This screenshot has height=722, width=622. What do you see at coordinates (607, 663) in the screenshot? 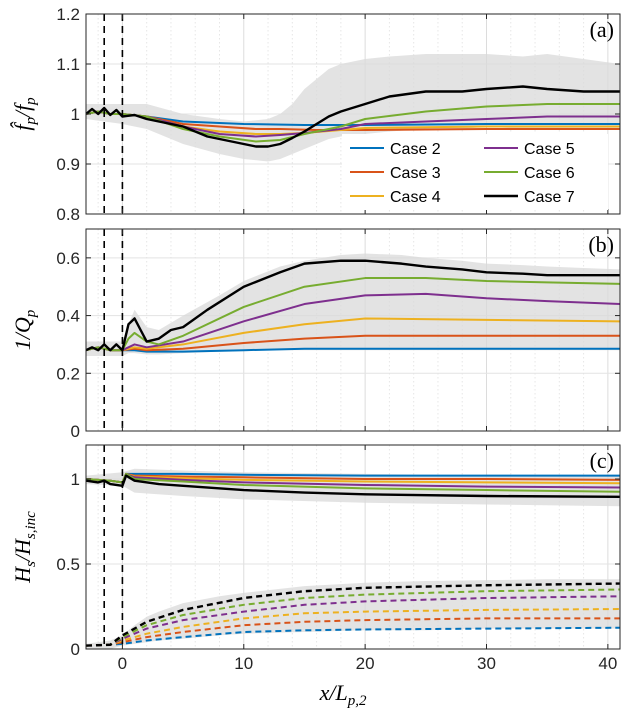
I see `x-tick-label: 40` at bounding box center [607, 663].